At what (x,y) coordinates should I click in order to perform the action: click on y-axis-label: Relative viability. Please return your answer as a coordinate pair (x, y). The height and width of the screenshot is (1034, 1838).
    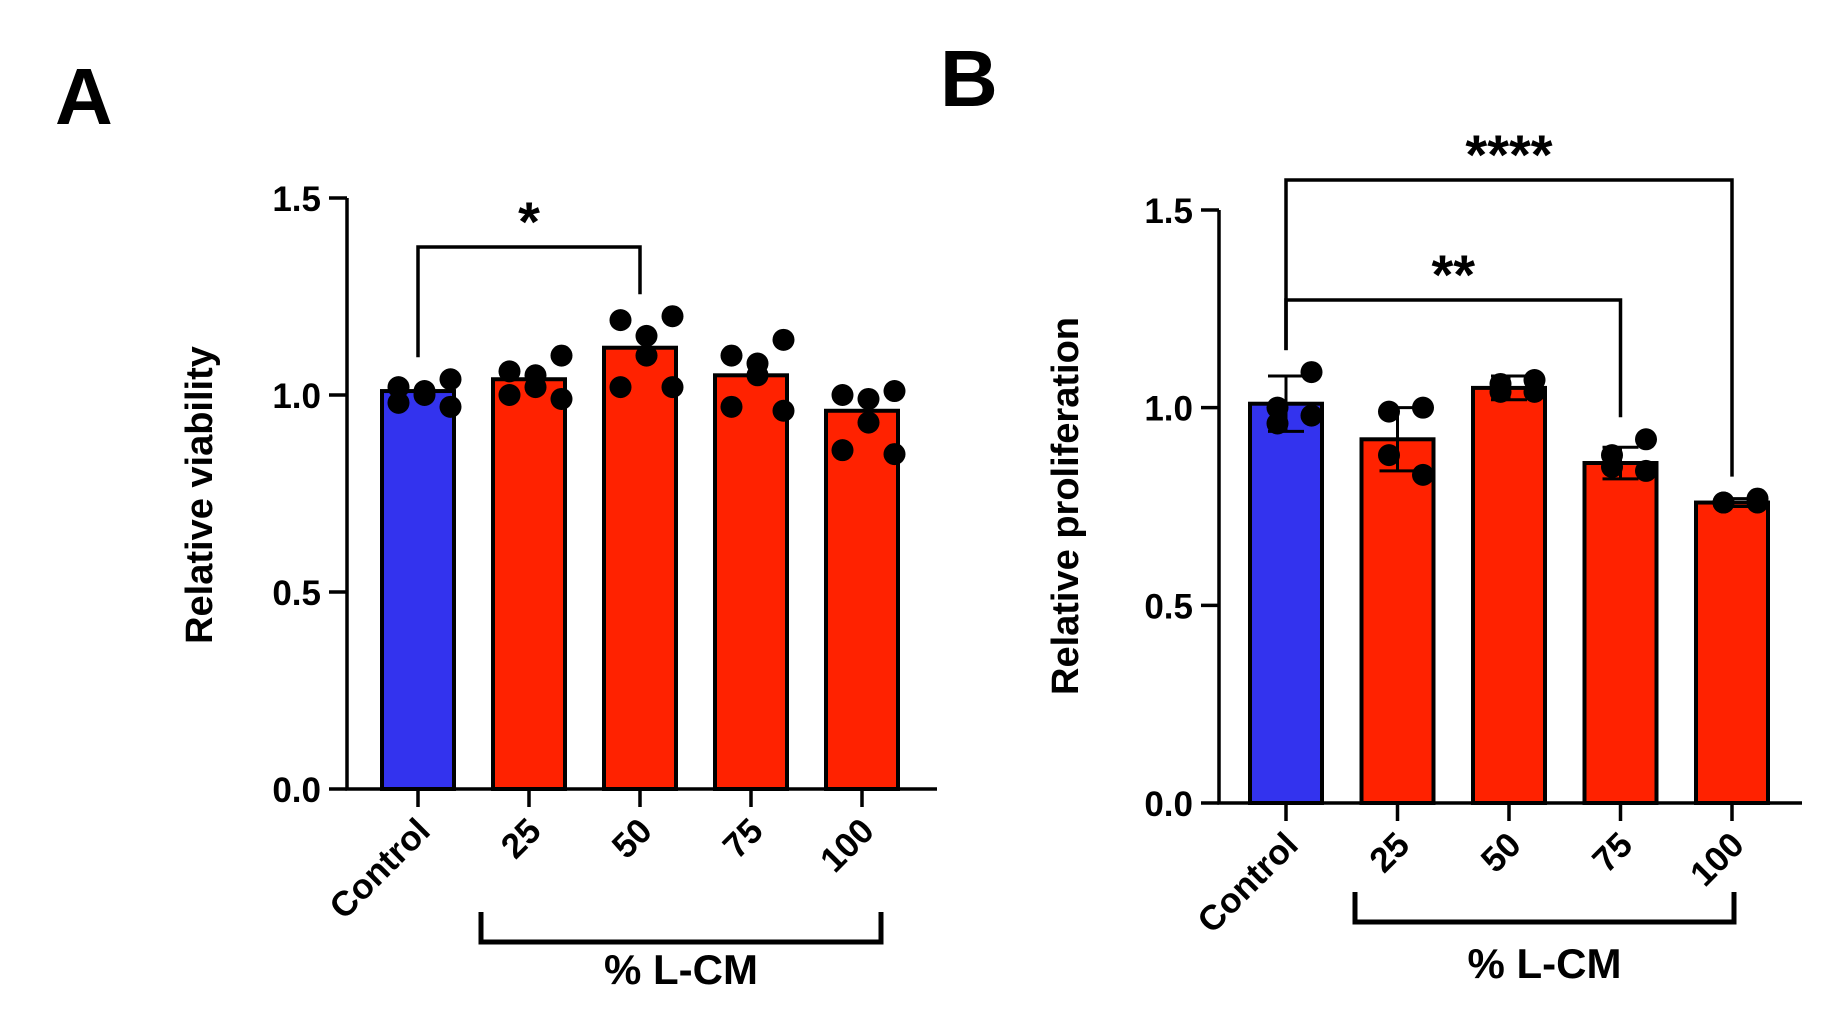
    Looking at the image, I should click on (200, 495).